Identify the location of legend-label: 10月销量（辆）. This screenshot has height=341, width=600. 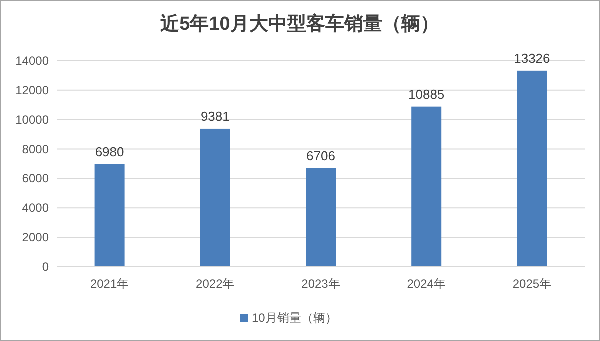
(295, 318).